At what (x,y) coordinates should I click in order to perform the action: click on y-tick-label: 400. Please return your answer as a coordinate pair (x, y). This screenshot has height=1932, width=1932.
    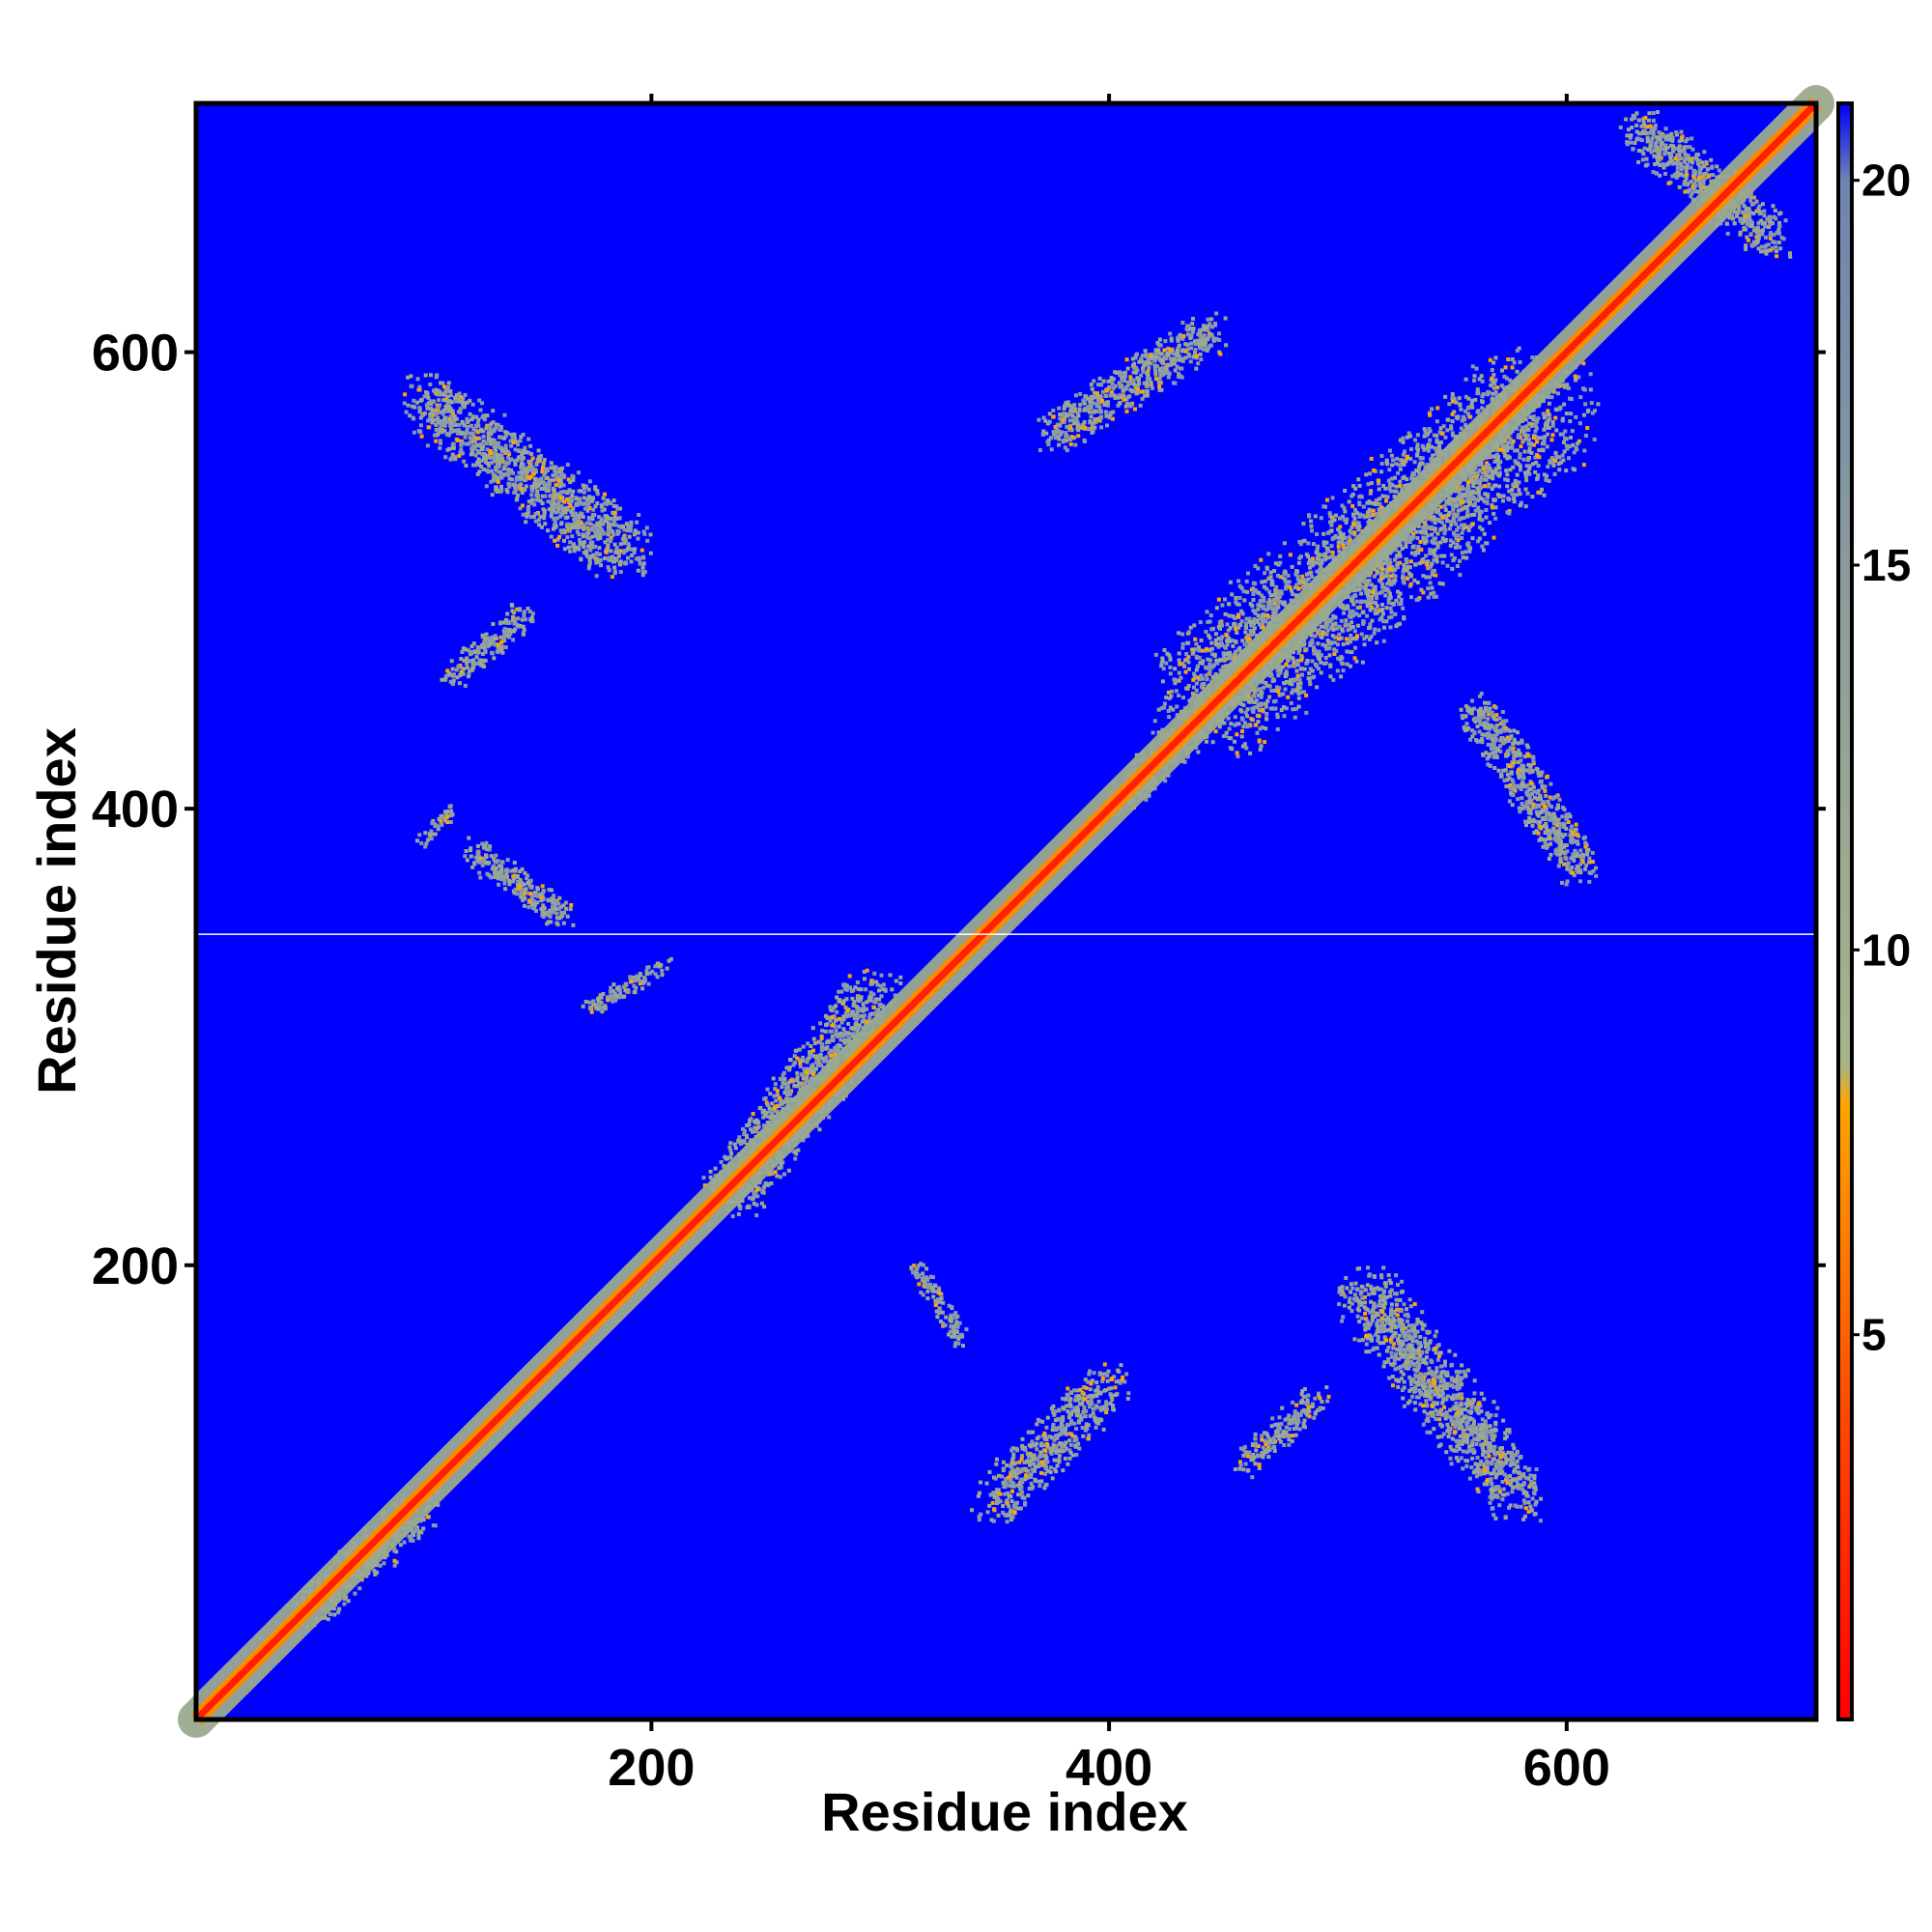
    Looking at the image, I should click on (135, 809).